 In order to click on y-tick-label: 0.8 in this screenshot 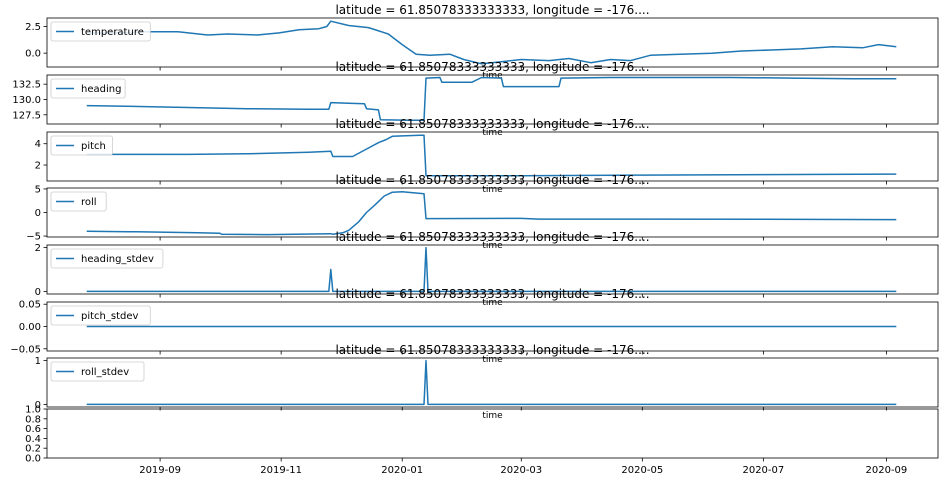, I will do `click(33, 419)`.